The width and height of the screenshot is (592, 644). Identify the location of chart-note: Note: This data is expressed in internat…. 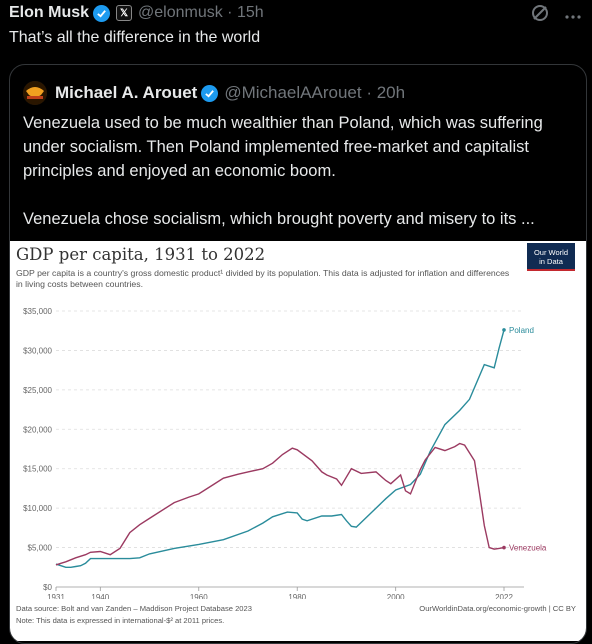
(120, 620).